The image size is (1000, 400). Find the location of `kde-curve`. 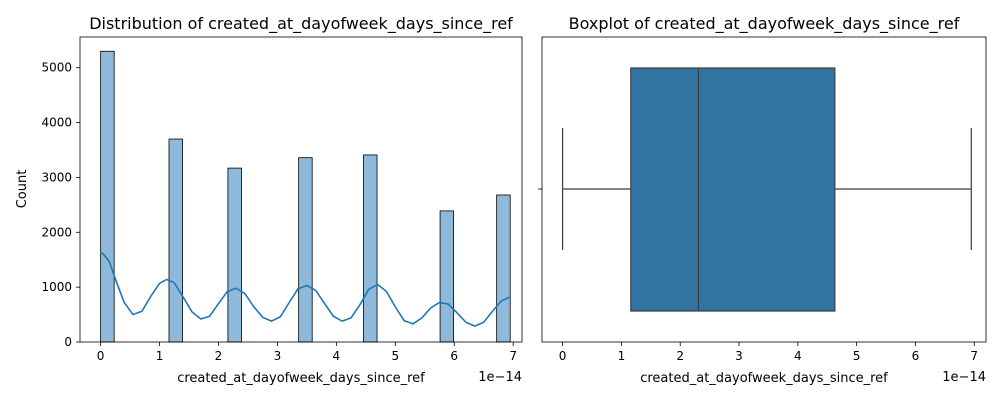

kde-curve is located at coordinates (305, 289).